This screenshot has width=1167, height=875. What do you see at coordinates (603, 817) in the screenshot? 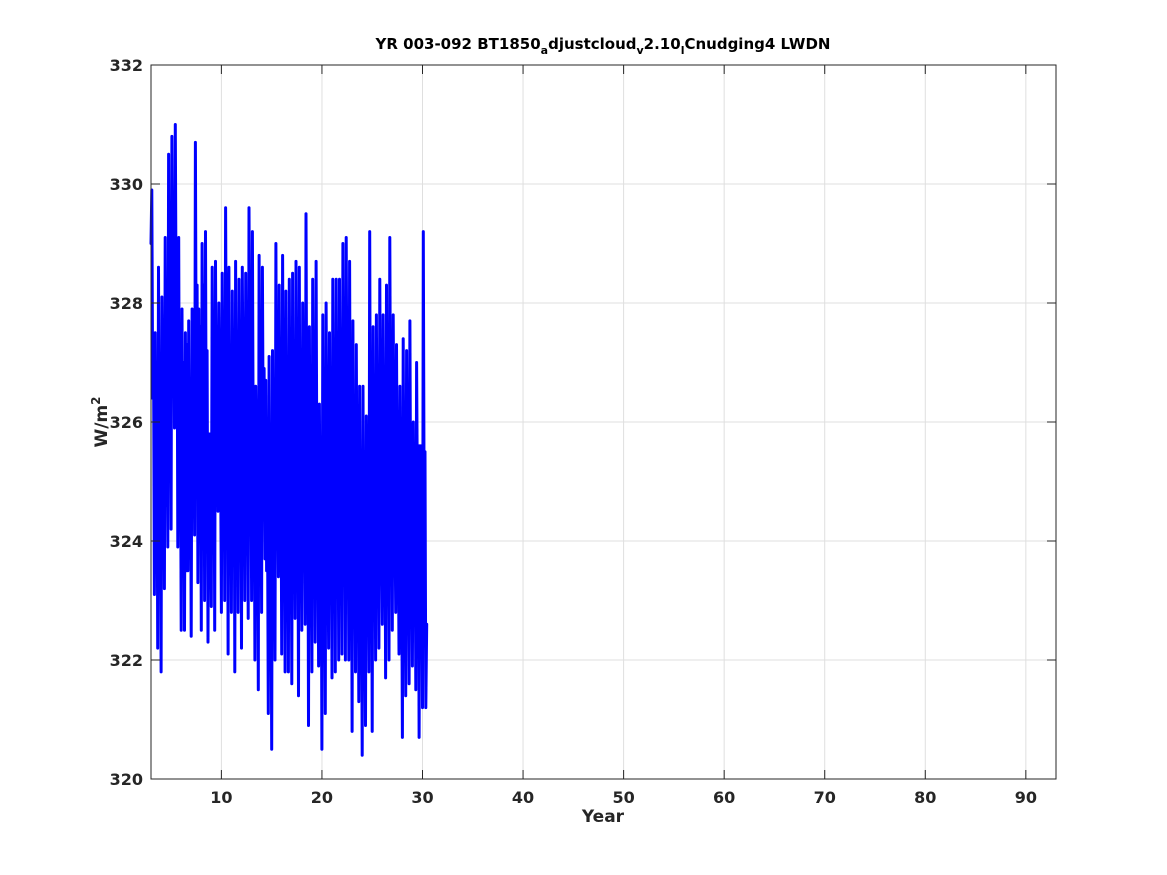
I see `x-axis-label: Year` at bounding box center [603, 817].